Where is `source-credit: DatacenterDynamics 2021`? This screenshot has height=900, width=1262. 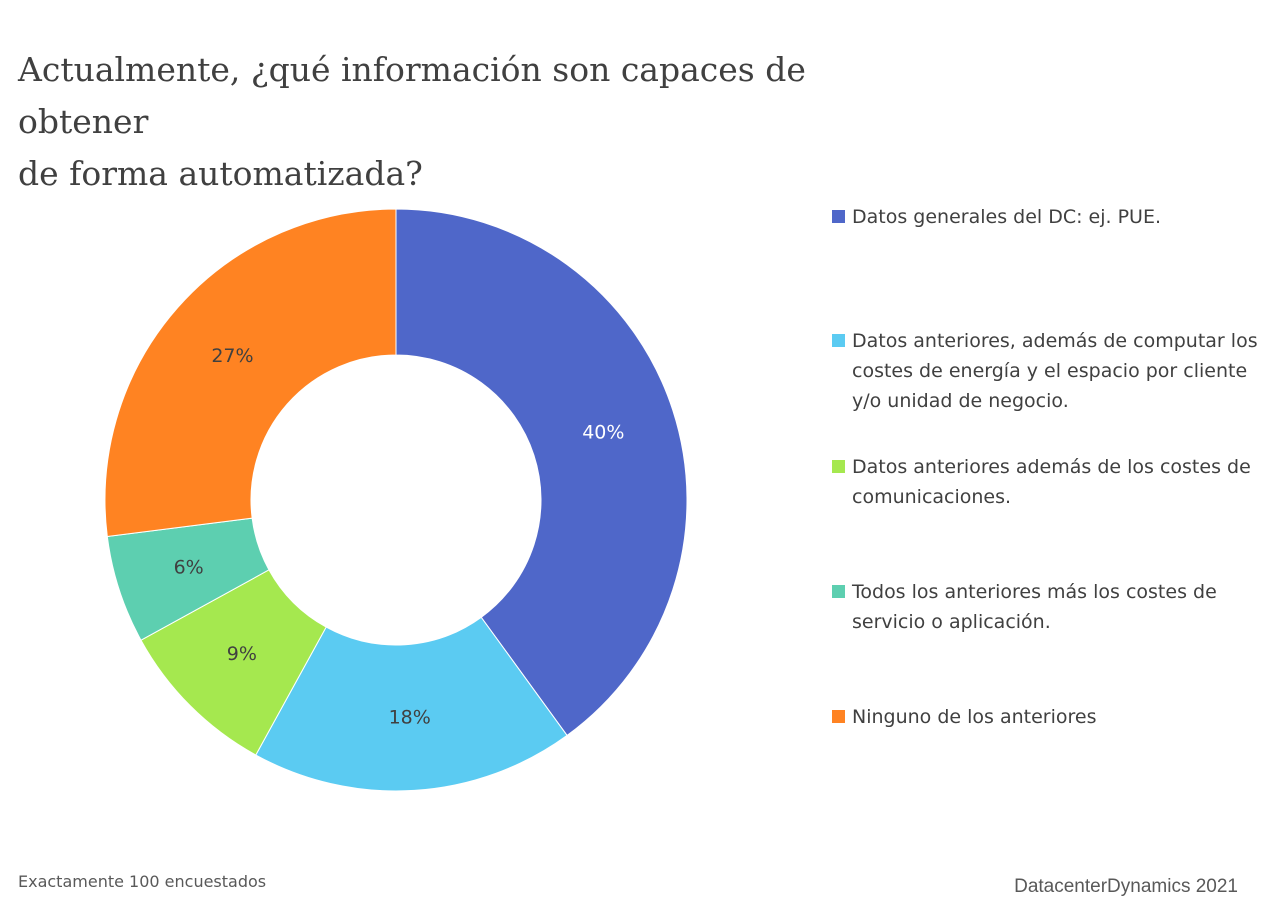 source-credit: DatacenterDynamics 2021 is located at coordinates (1126, 886).